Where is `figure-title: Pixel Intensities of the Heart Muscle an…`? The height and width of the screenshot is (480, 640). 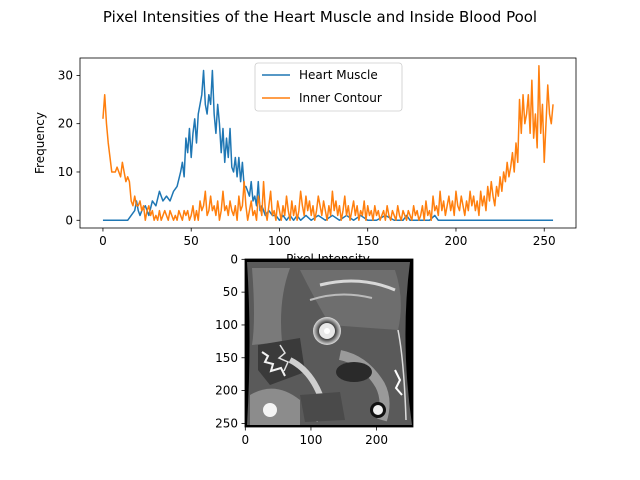
figure-title: Pixel Intensities of the Heart Muscle an… is located at coordinates (320, 17).